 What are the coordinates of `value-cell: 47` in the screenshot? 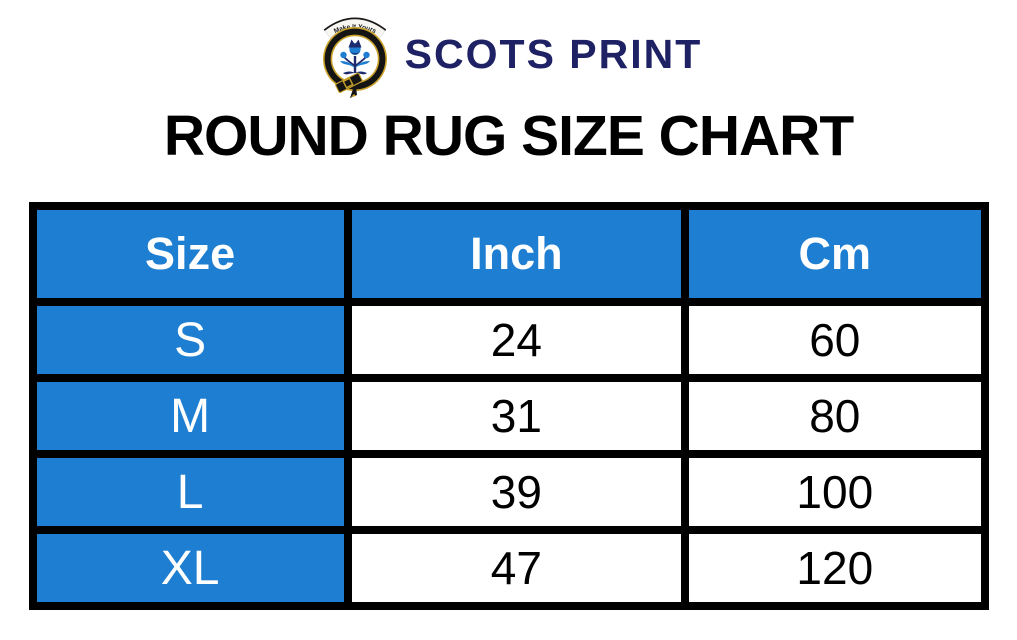 It's located at (516, 568).